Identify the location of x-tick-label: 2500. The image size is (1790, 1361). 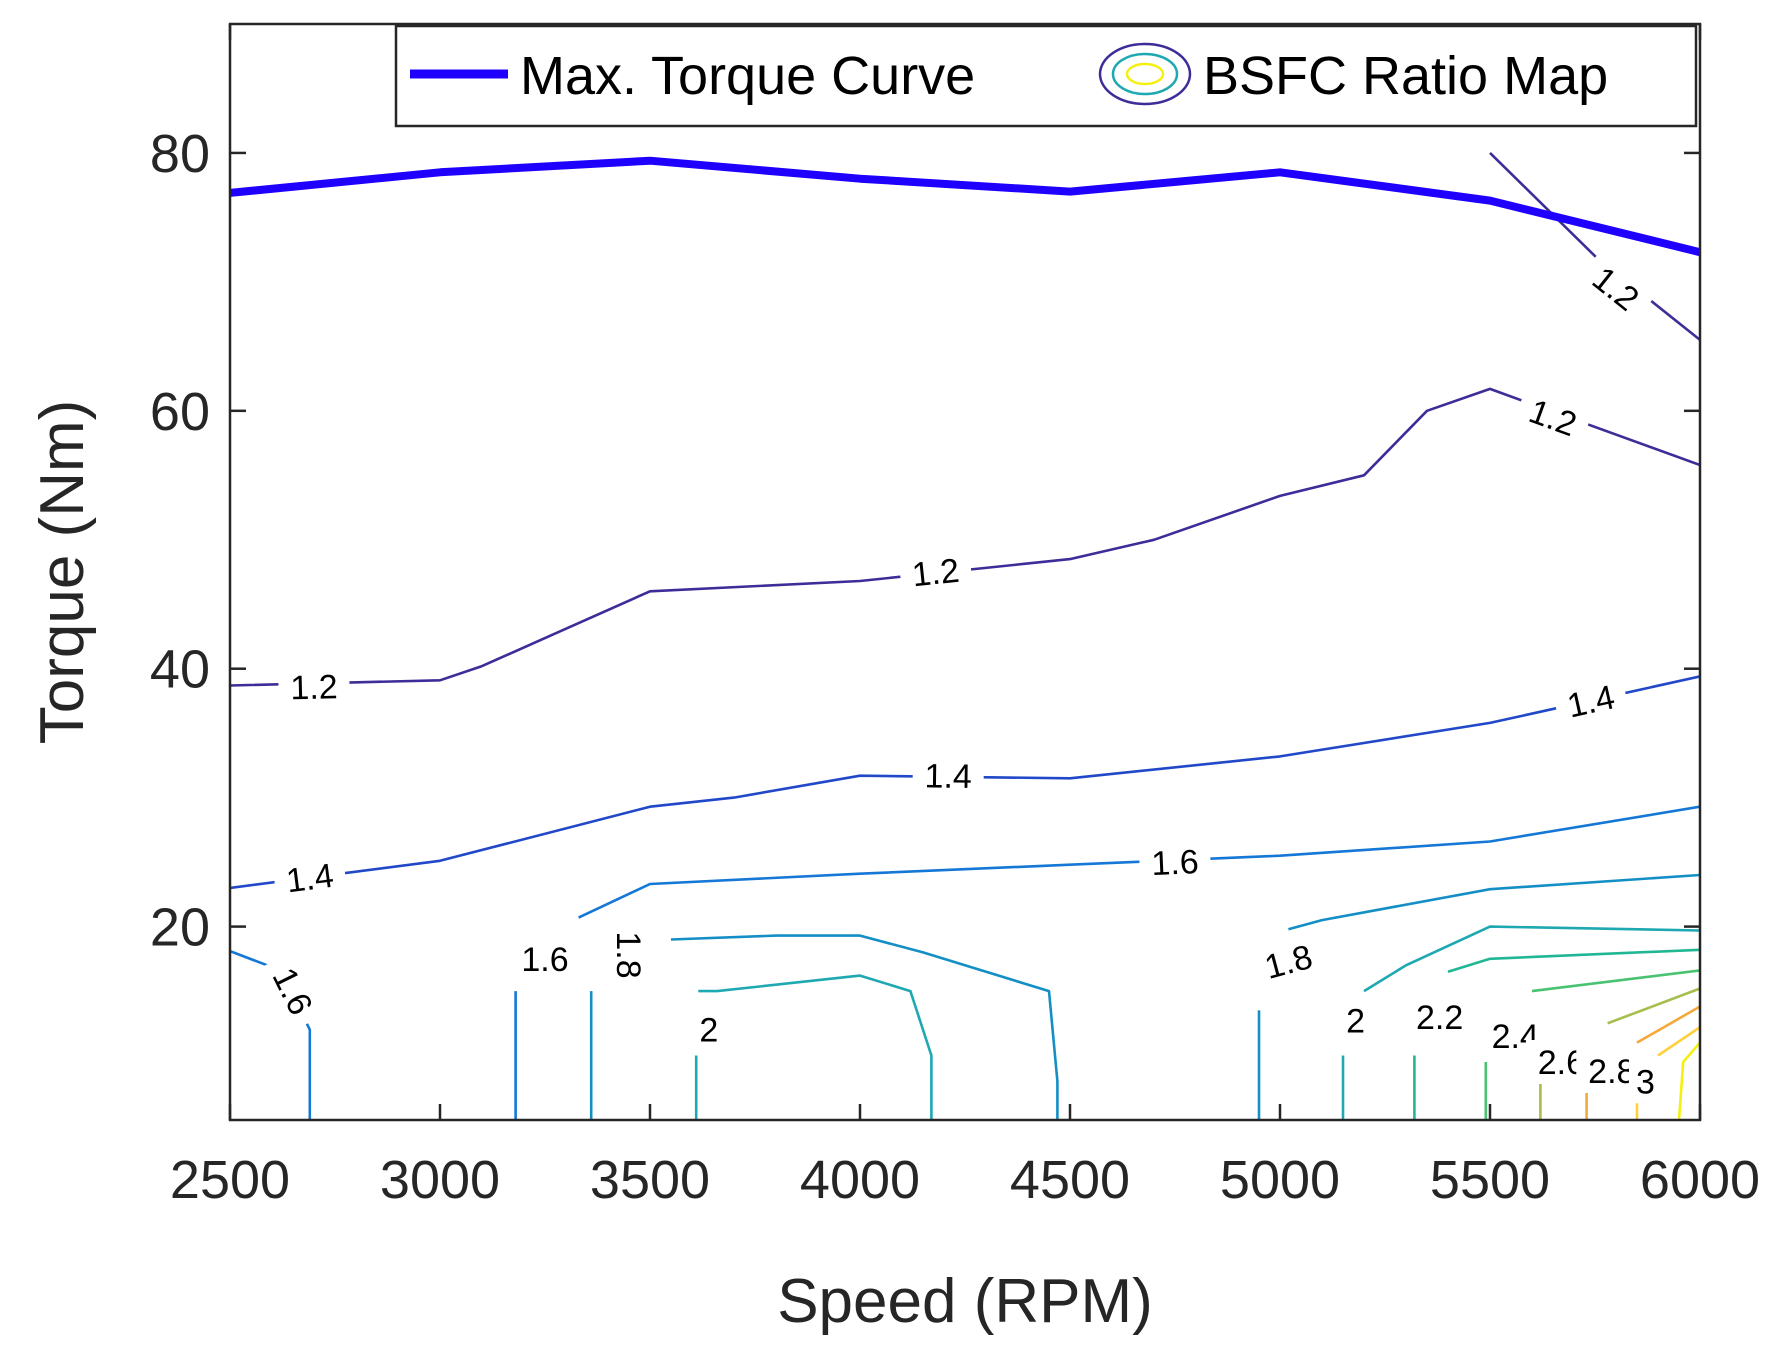
(230, 1180).